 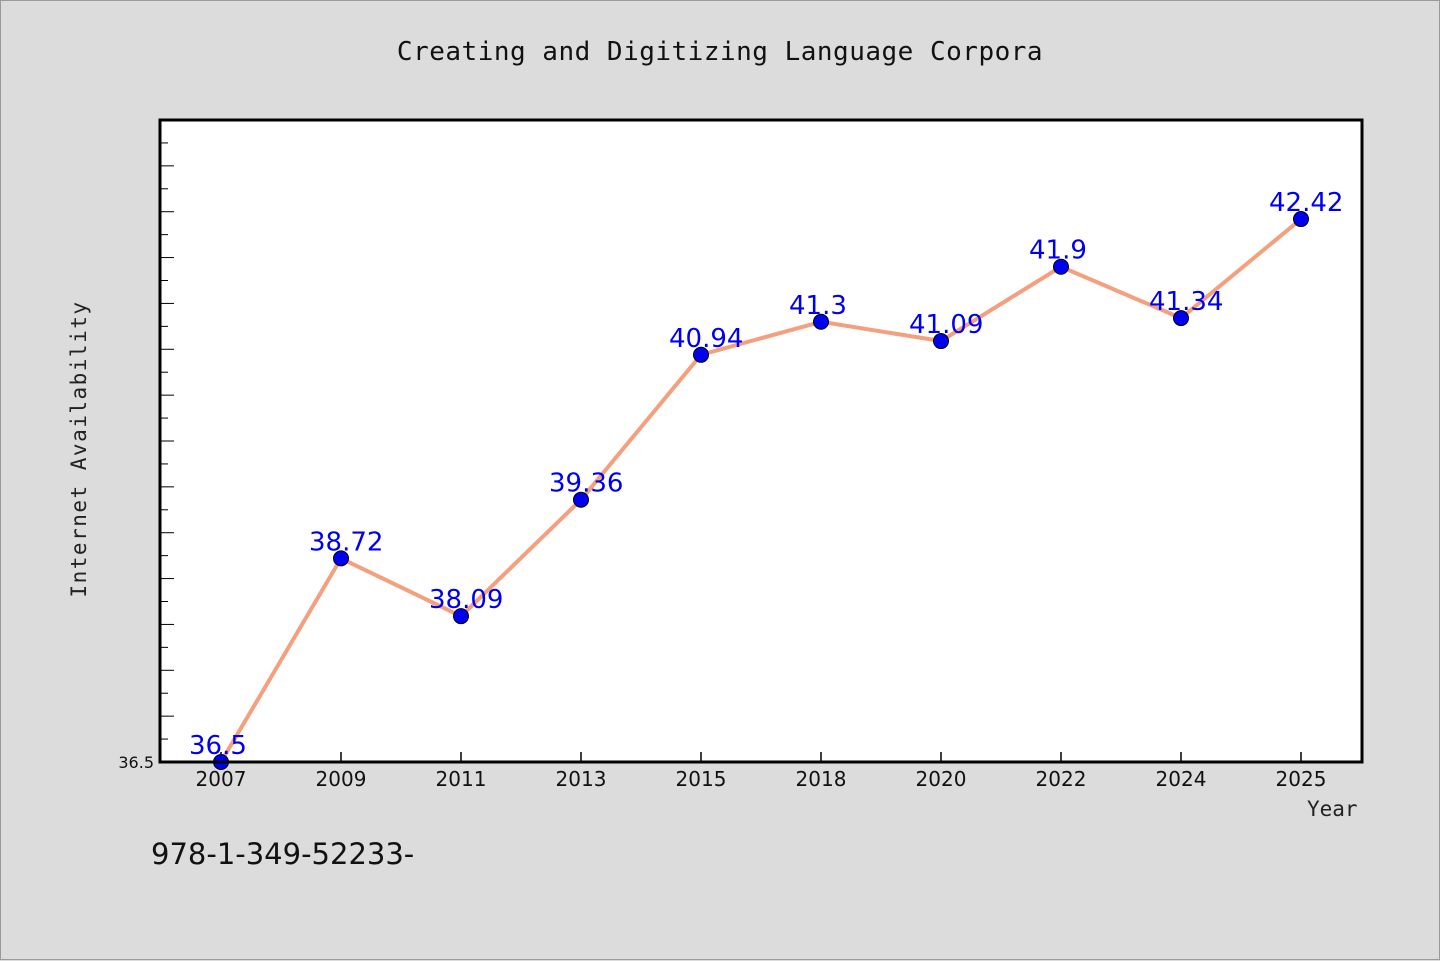 What do you see at coordinates (1181, 779) in the screenshot?
I see `x-tick-label: 2024` at bounding box center [1181, 779].